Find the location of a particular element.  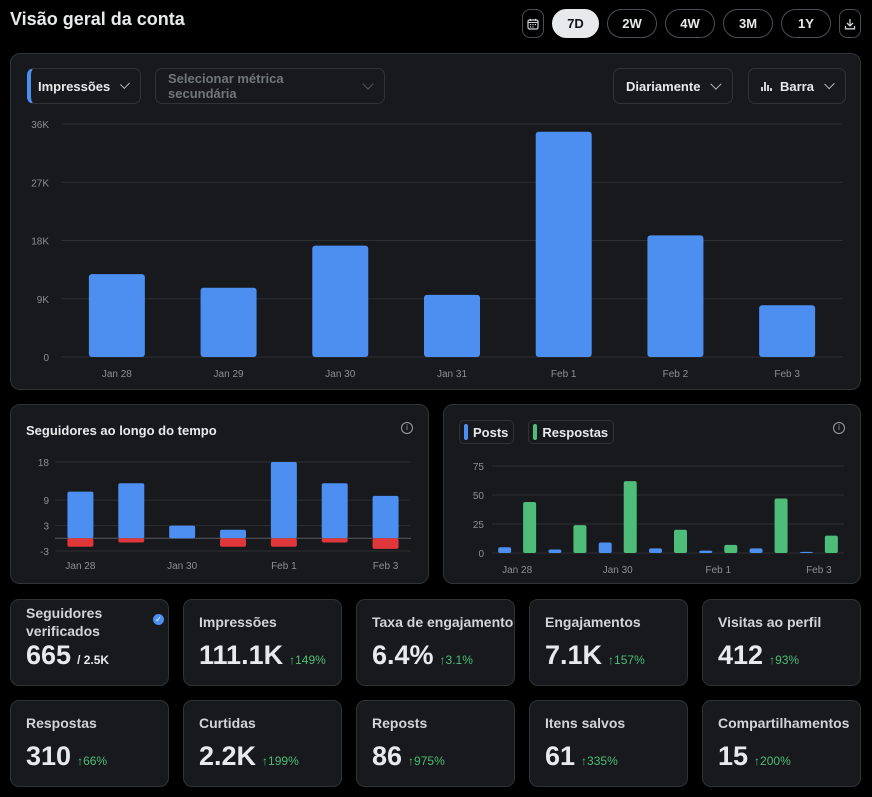

download-icon is located at coordinates (850, 23).